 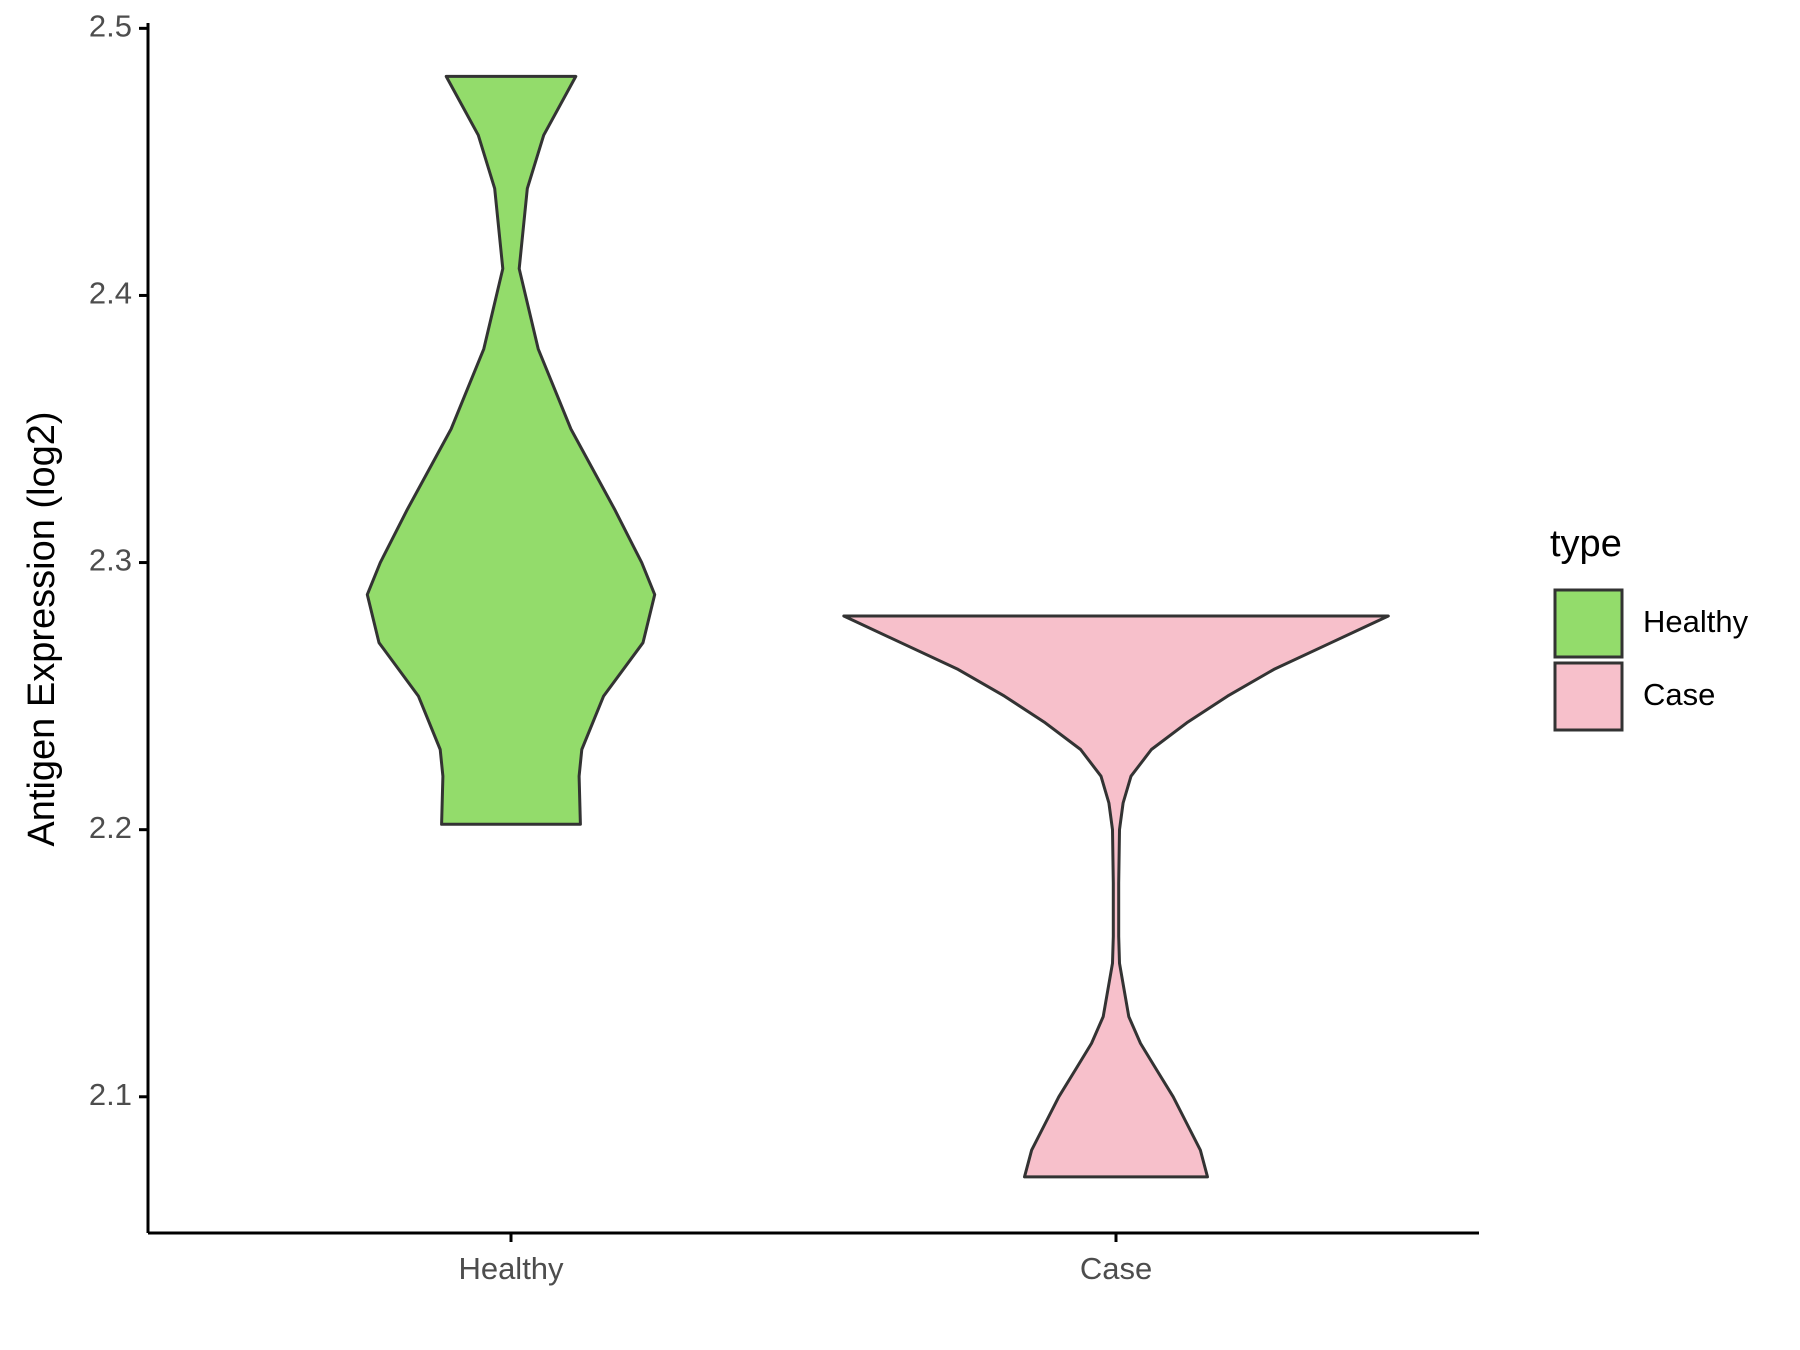 I want to click on legend-label: Case, so click(x=1679, y=694).